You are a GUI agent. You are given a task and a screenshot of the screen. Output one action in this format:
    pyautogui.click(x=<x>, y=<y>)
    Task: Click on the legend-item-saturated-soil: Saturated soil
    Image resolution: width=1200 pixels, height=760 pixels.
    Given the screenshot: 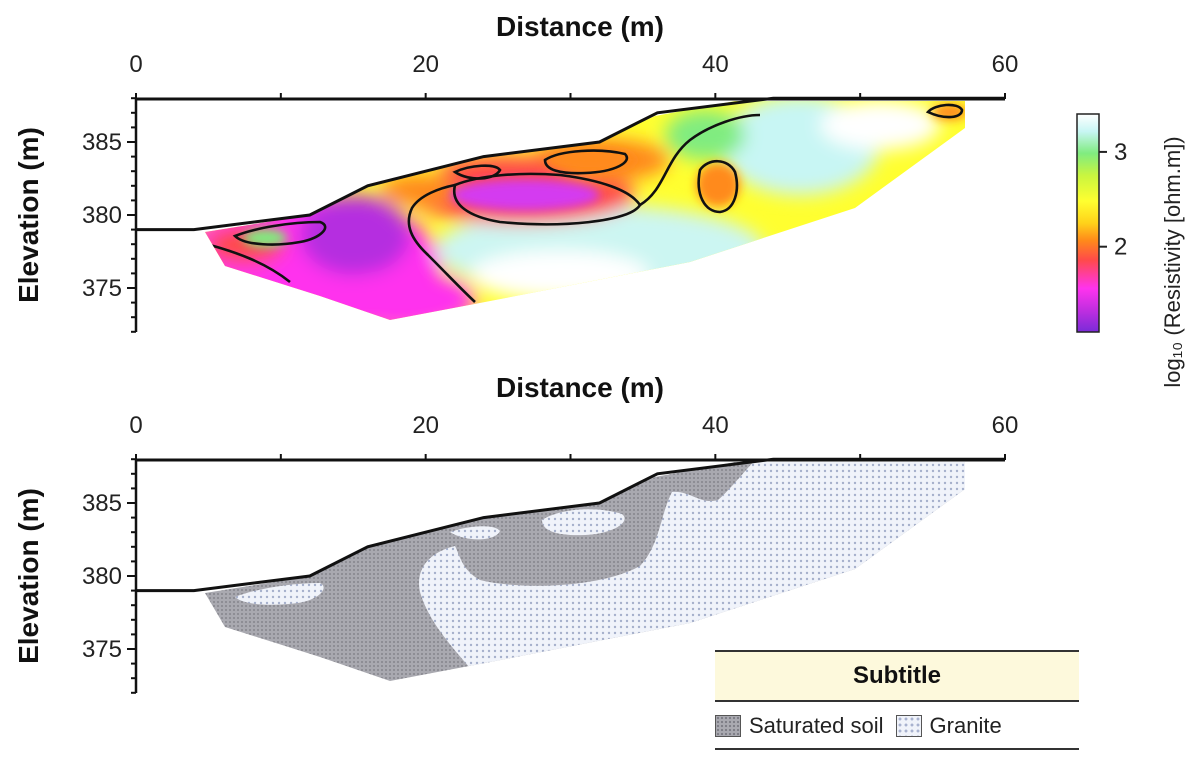 What is the action you would take?
    pyautogui.click(x=799, y=726)
    